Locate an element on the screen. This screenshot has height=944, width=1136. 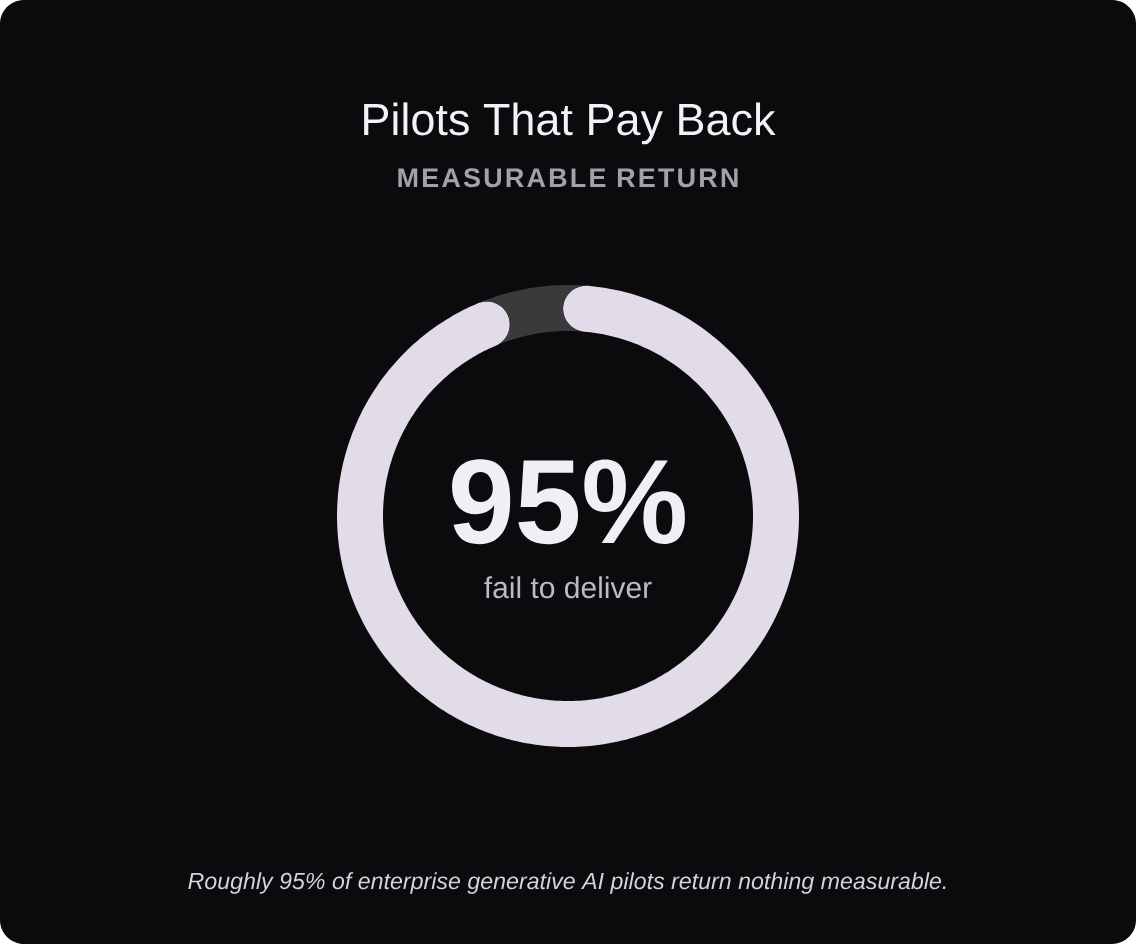
chart-title: Pilots That Pay Back is located at coordinates (570, 123).